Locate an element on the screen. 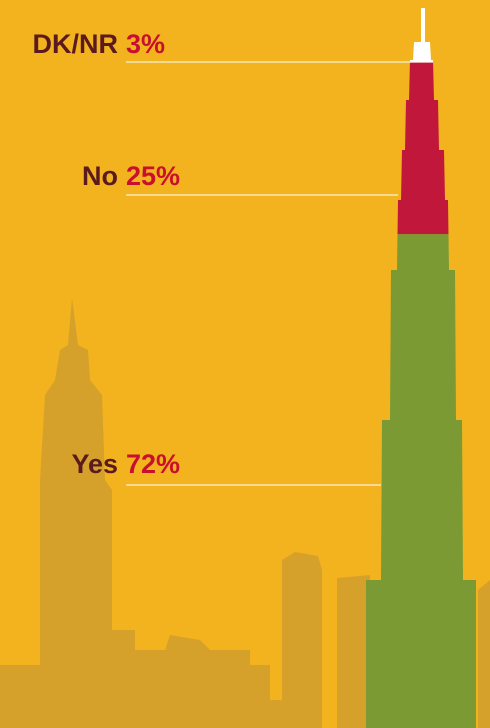 This screenshot has height=728, width=490. value-label: 72% is located at coordinates (153, 464).